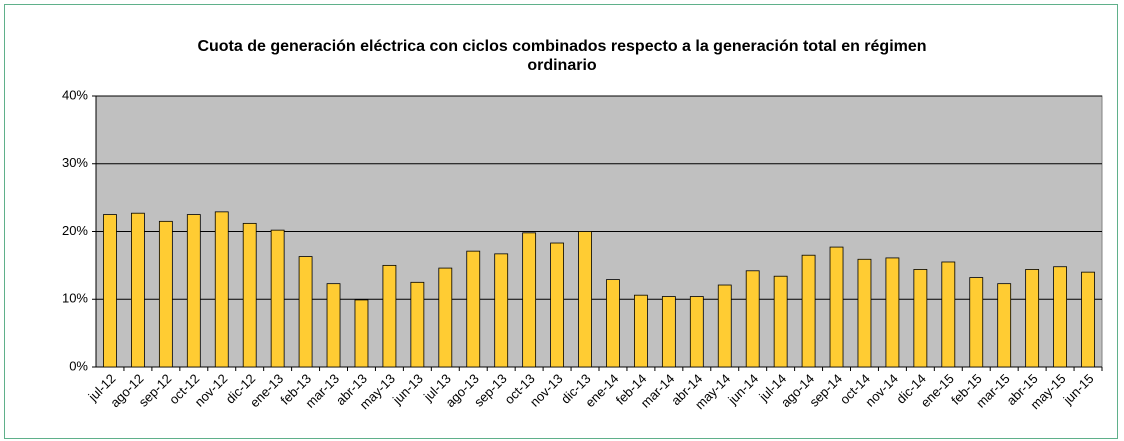 The height and width of the screenshot is (441, 1124). I want to click on y-tick-label: 30%, so click(75, 162).